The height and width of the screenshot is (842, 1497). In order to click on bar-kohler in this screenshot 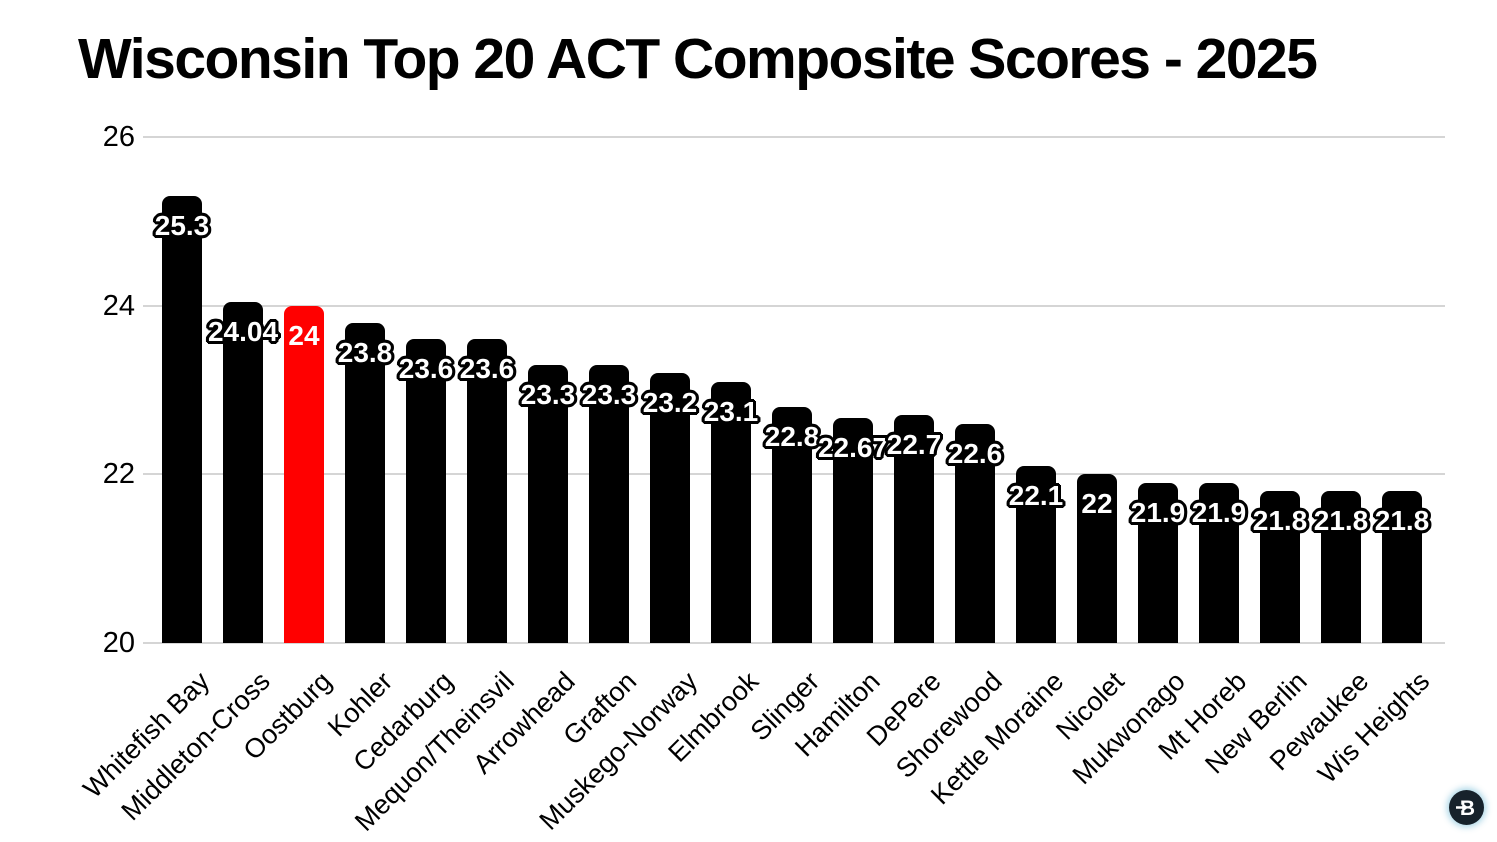, I will do `click(365, 482)`.